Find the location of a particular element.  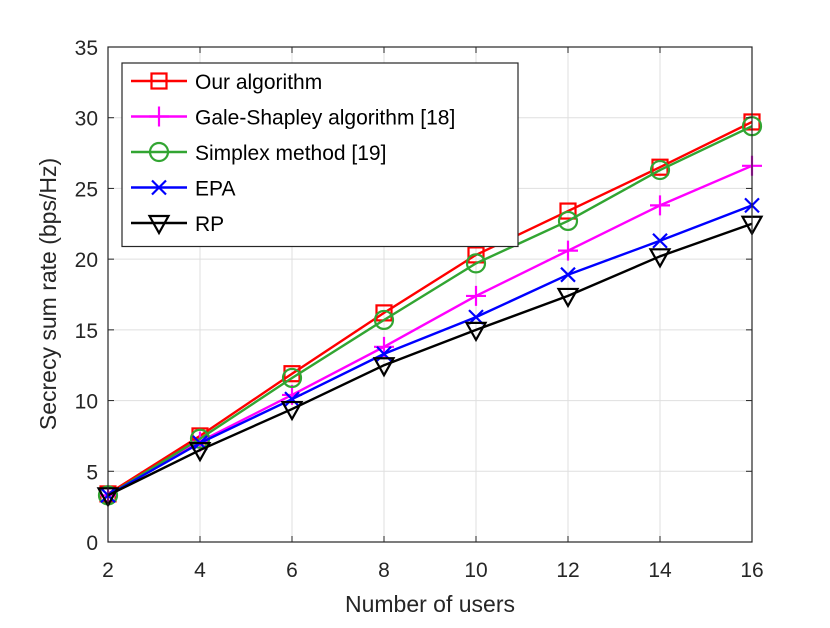

legend-entry-rp: RP is located at coordinates (177, 224).